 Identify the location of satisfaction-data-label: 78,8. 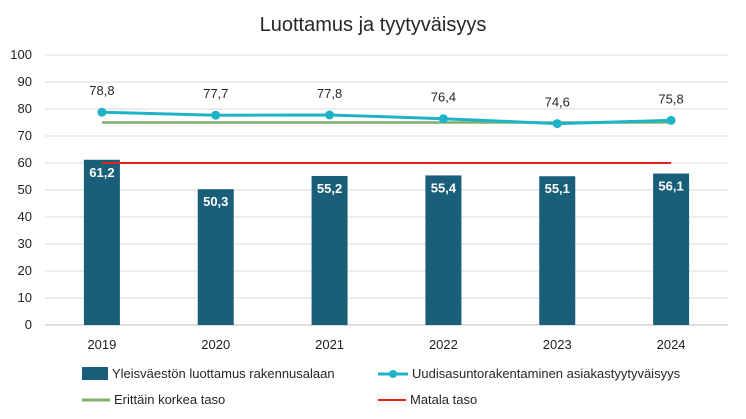
(101, 90).